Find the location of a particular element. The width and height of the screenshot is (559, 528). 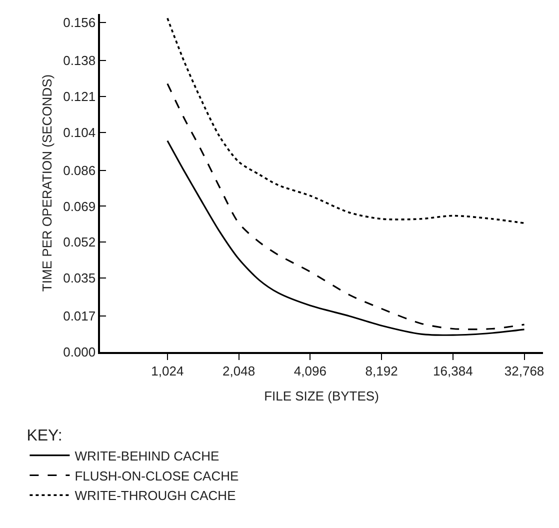

legend-label: WRITE-BEHIND CACHE is located at coordinates (147, 456).